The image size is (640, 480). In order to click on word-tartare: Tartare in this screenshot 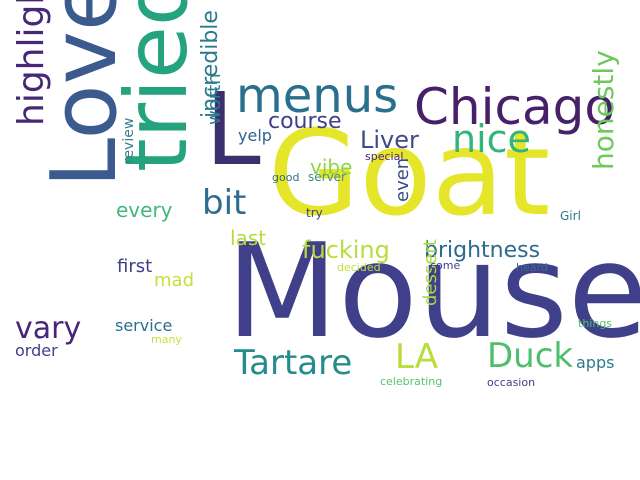, I will do `click(293, 363)`.